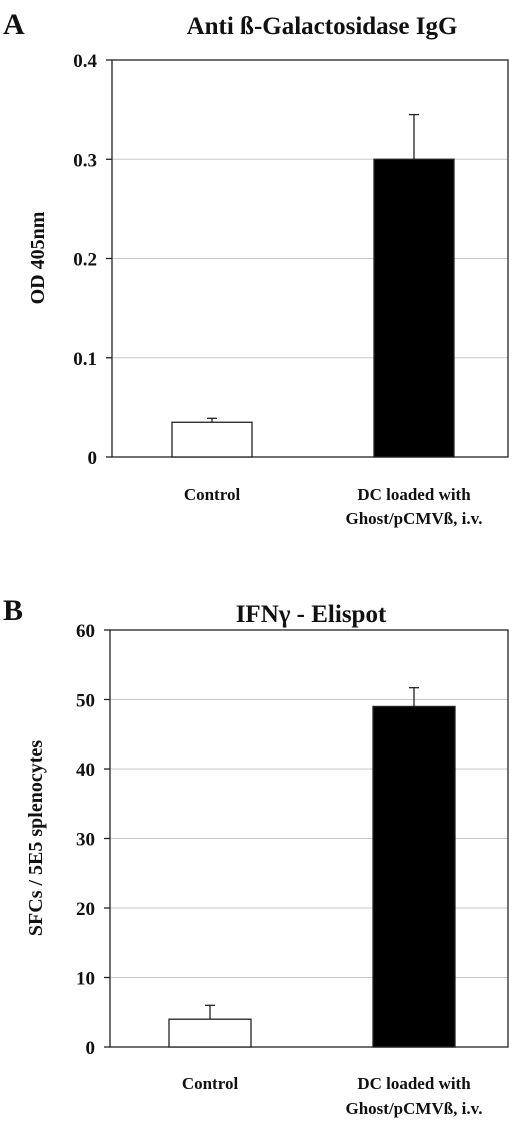 The height and width of the screenshot is (1132, 520). I want to click on y-tick-label: 50, so click(85, 701).